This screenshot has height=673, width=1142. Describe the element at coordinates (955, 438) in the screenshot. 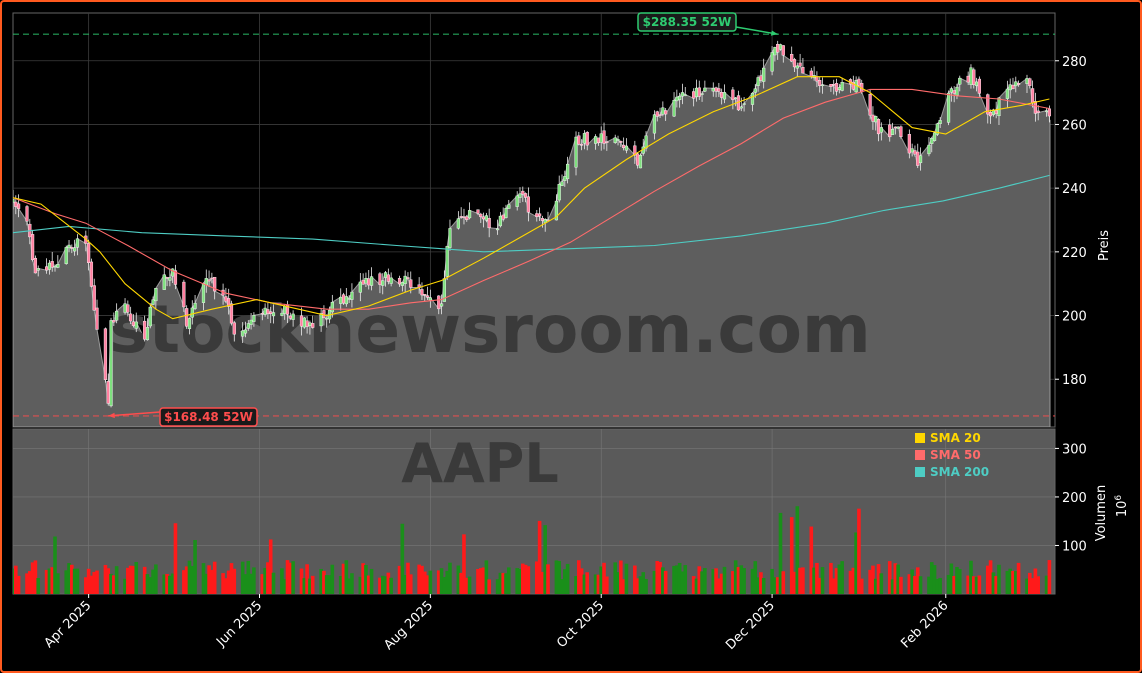

I see `legend-label: SMA 20` at that location.